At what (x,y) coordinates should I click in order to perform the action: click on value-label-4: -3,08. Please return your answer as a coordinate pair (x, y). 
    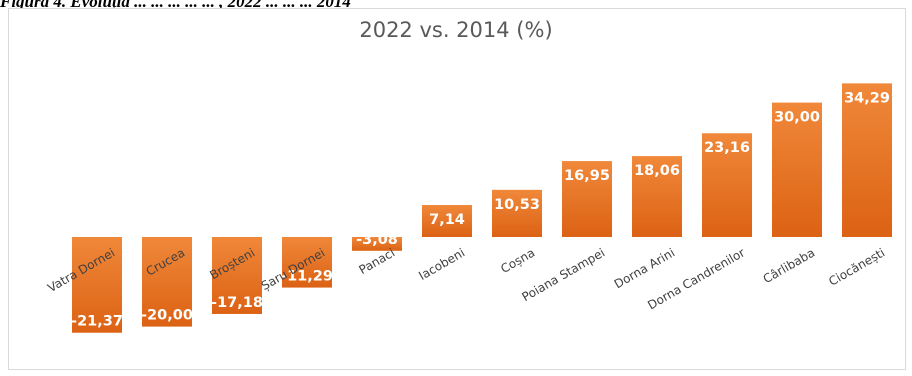
    Looking at the image, I should click on (377, 240).